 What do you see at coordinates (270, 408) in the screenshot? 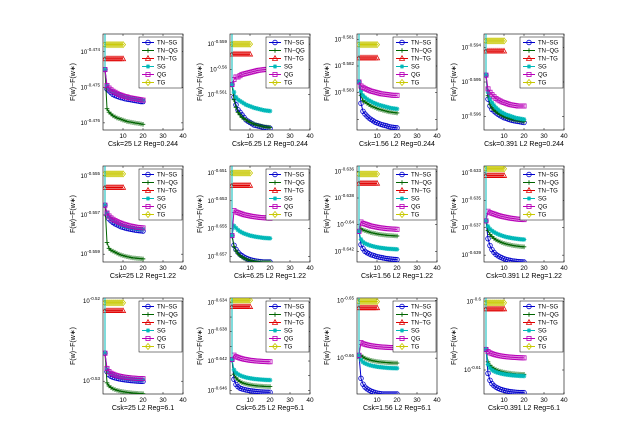
I see `x-axis-label: Csk=6.25 L2 Reg=6.1` at bounding box center [270, 408].